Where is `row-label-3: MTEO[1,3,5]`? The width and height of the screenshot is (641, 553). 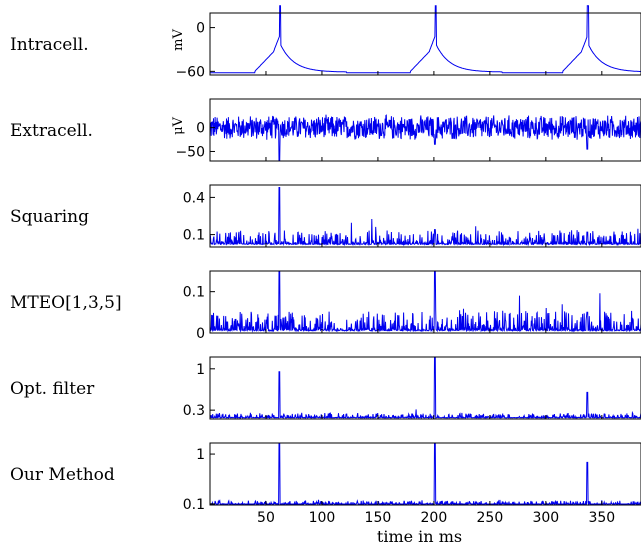 row-label-3: MTEO[1,3,5] is located at coordinates (66, 303).